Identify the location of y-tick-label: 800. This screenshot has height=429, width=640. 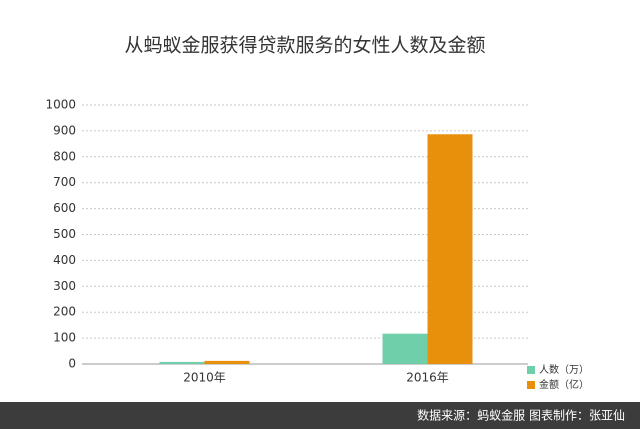
(64, 156).